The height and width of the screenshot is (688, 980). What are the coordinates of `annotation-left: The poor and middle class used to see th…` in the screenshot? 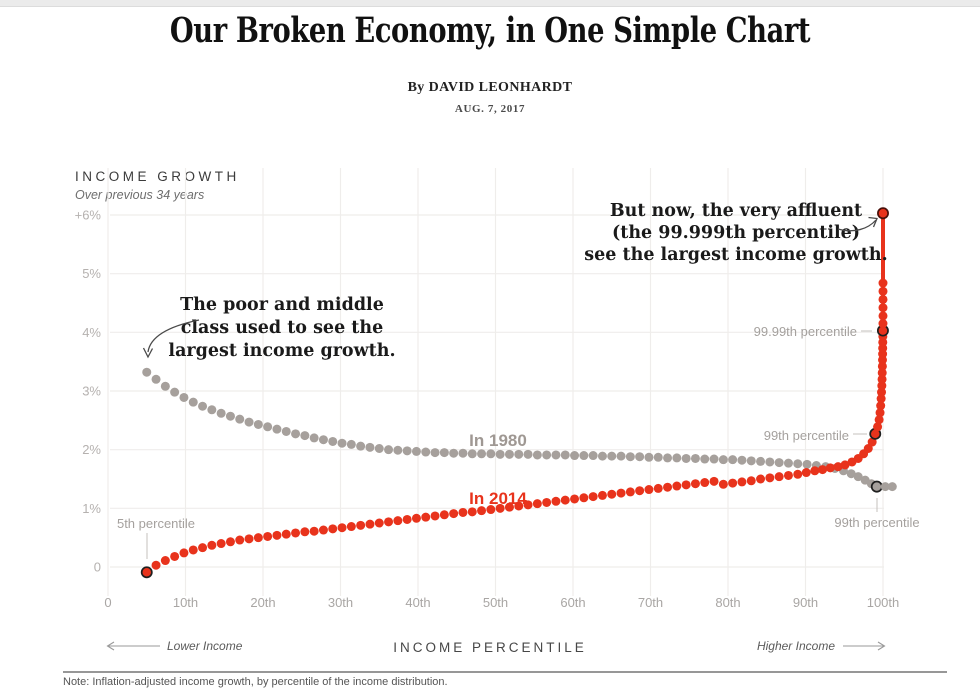 It's located at (281, 328).